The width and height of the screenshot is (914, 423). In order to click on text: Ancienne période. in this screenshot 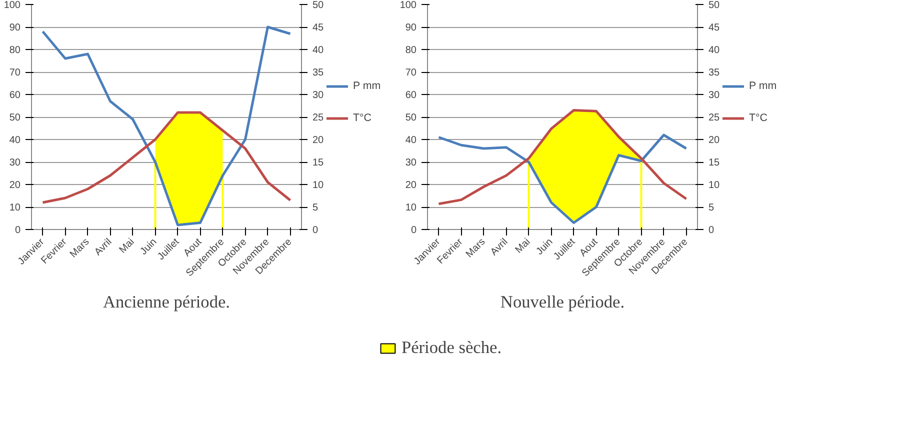, I will do `click(166, 302)`.